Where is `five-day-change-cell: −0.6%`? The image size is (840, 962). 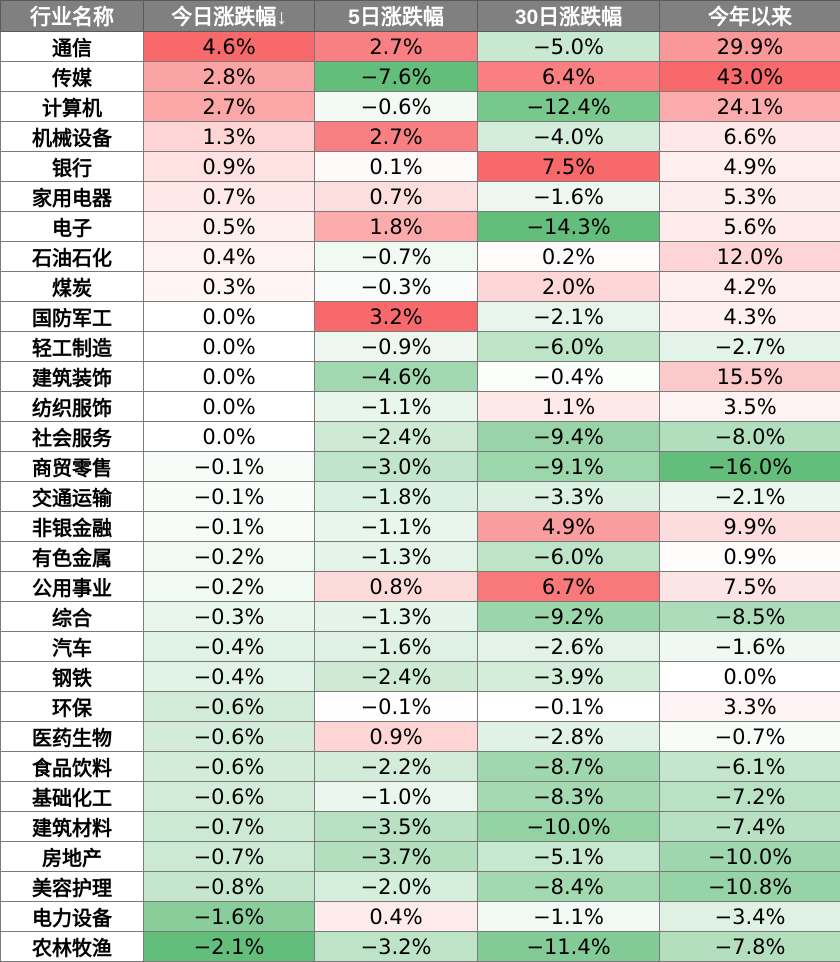
five-day-change-cell: −0.6% is located at coordinates (396, 107).